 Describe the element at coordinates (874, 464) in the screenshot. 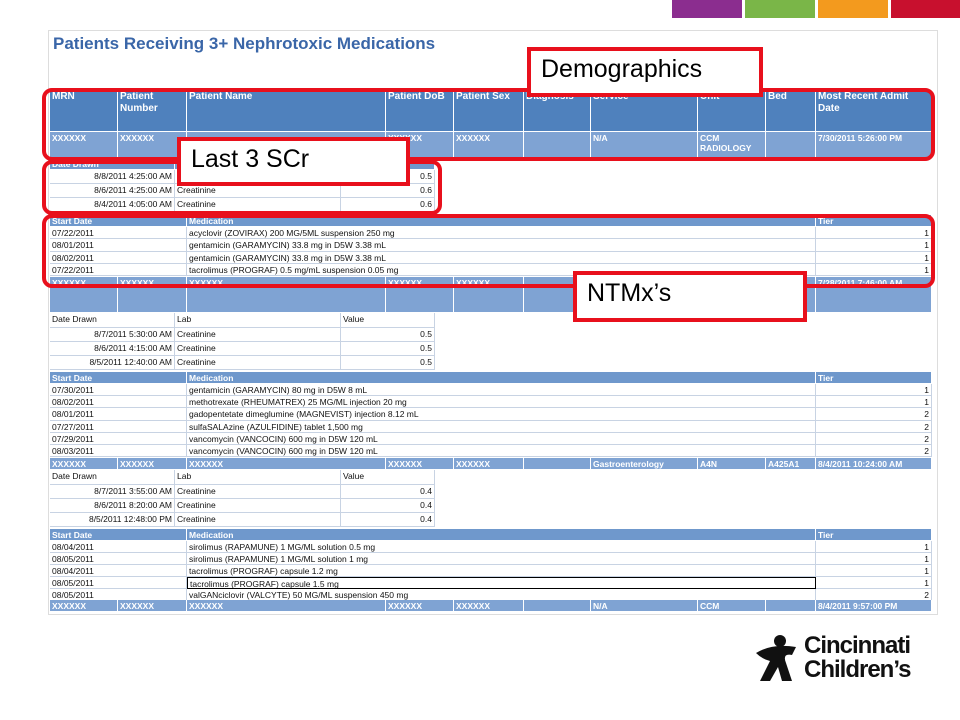

I see `demographic-cell: 8/4/2011 10:24:00 AM` at that location.